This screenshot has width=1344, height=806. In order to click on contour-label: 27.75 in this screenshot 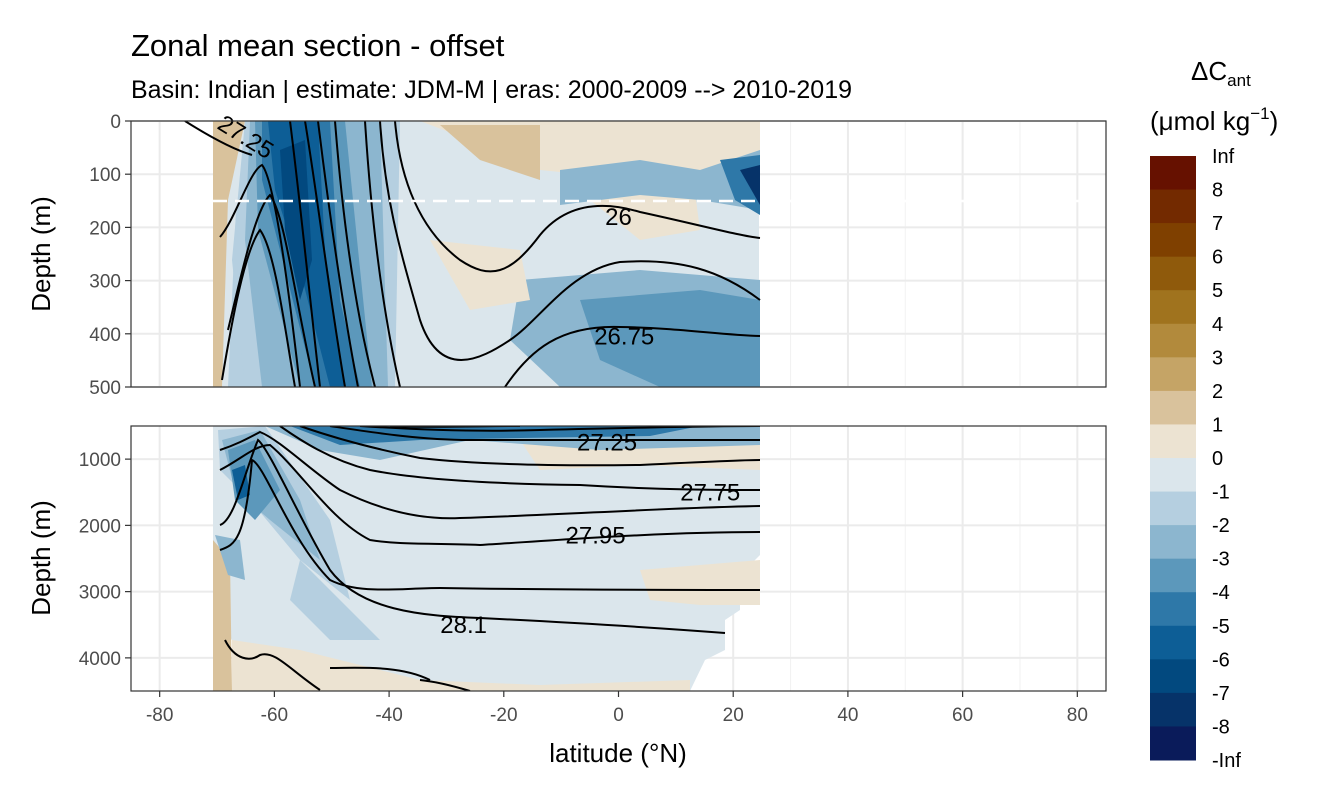, I will do `click(710, 492)`.